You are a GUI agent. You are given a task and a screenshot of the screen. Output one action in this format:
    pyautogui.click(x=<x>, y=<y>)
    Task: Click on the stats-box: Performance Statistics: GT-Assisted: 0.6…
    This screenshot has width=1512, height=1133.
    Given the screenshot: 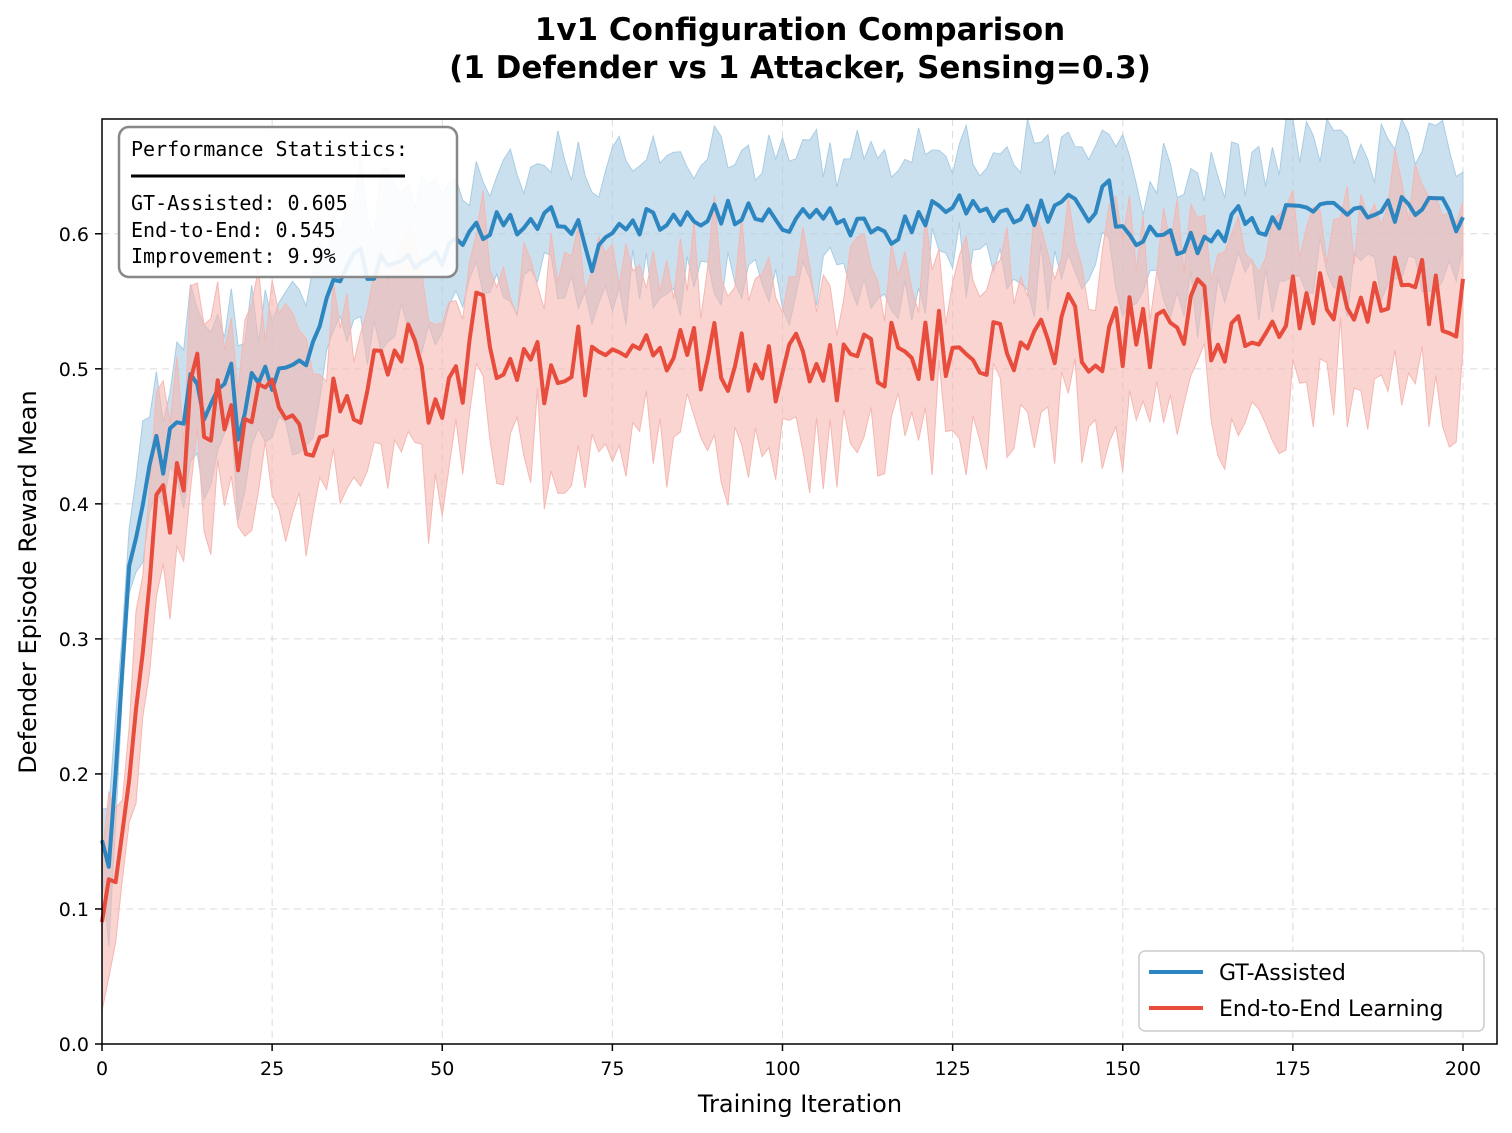 What is the action you would take?
    pyautogui.click(x=288, y=202)
    